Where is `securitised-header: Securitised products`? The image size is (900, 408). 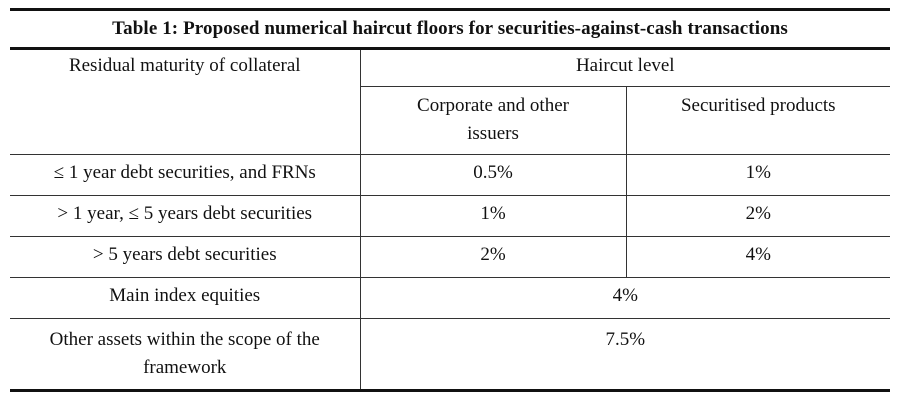
securitised-header: Securitised products is located at coordinates (758, 120).